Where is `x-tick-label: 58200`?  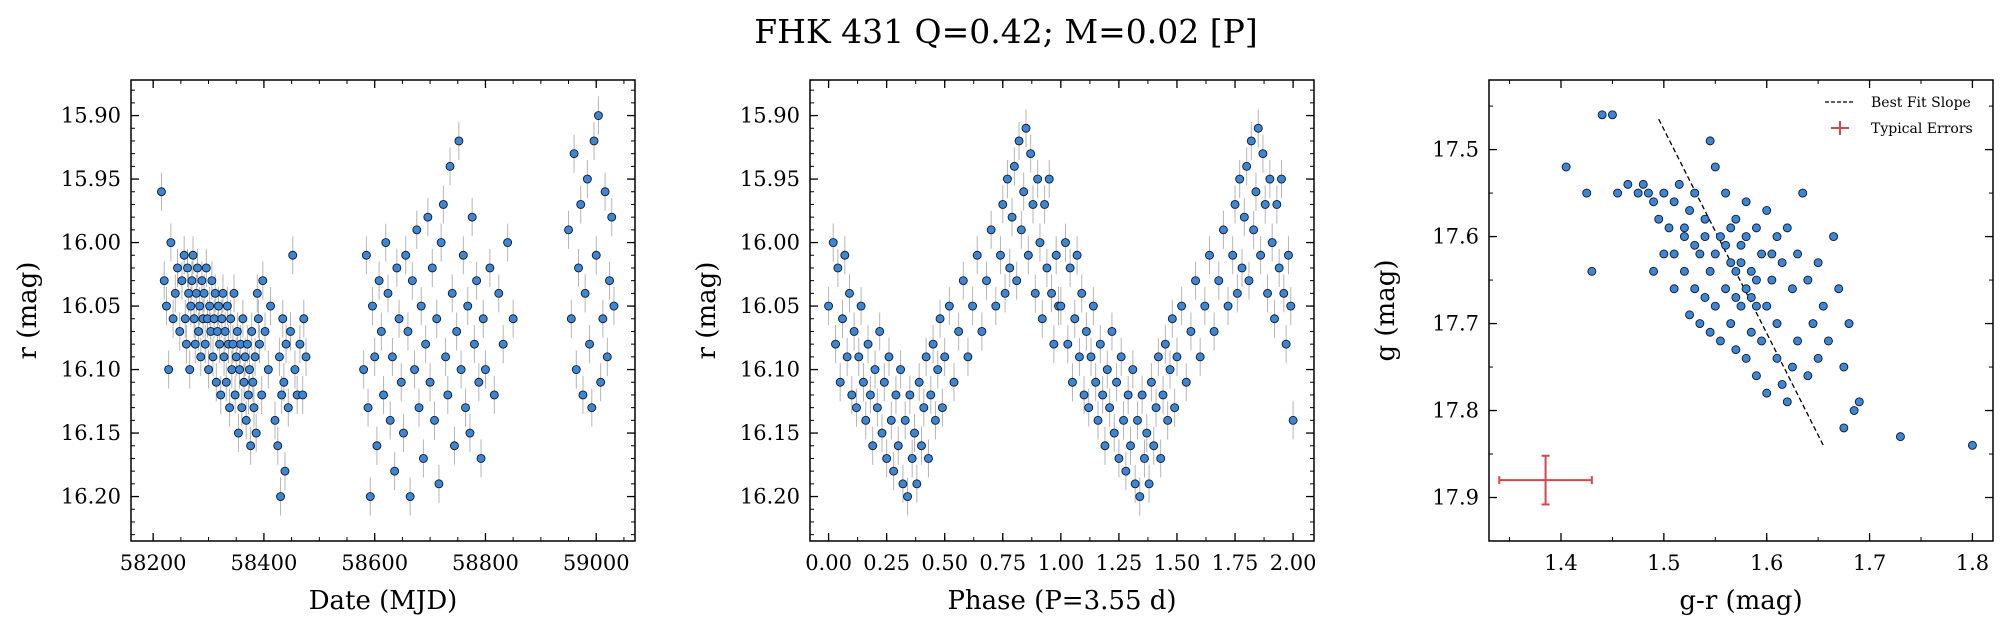 x-tick-label: 58200 is located at coordinates (153, 563).